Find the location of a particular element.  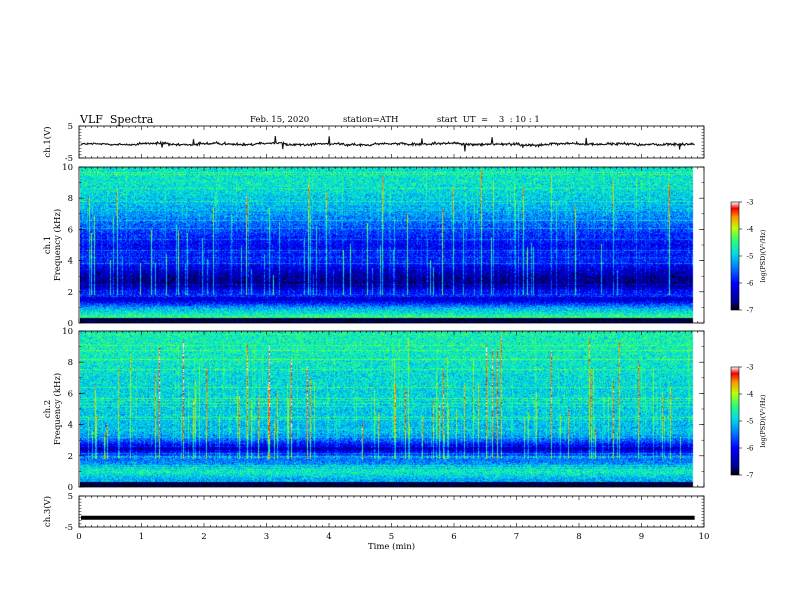

ch1-spectrogram-cb-tick-label: -5 is located at coordinates (750, 257).